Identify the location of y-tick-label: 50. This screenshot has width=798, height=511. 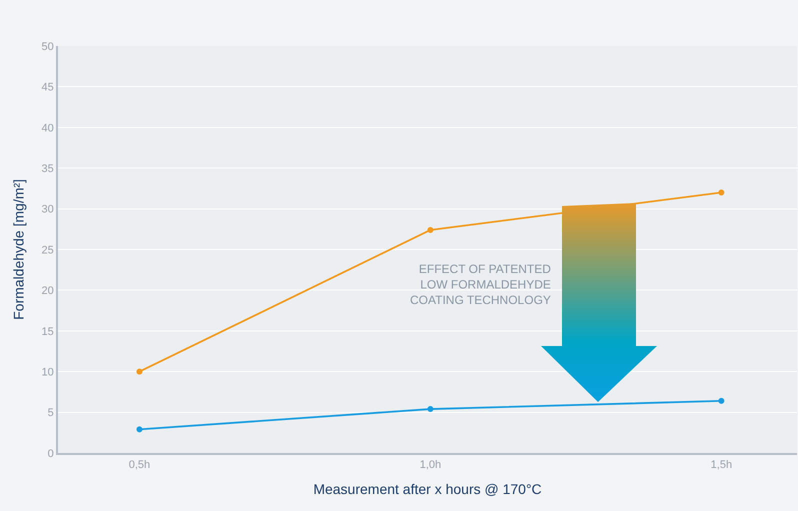
(48, 46).